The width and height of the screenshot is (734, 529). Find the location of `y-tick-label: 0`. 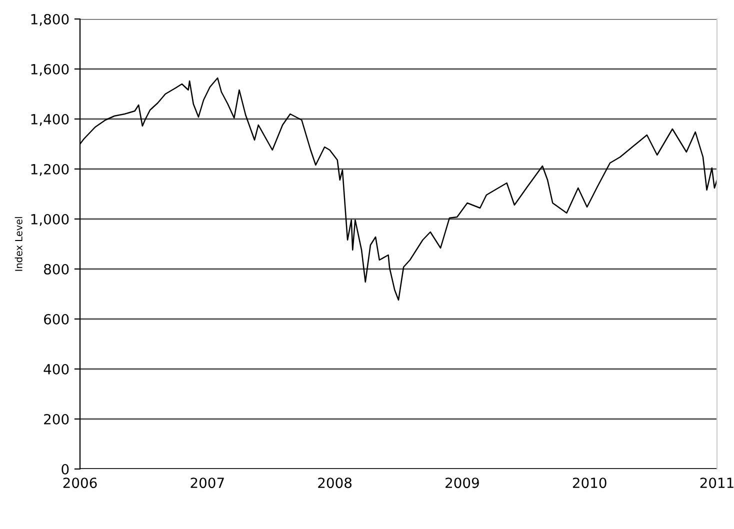

y-tick-label: 0 is located at coordinates (65, 469).